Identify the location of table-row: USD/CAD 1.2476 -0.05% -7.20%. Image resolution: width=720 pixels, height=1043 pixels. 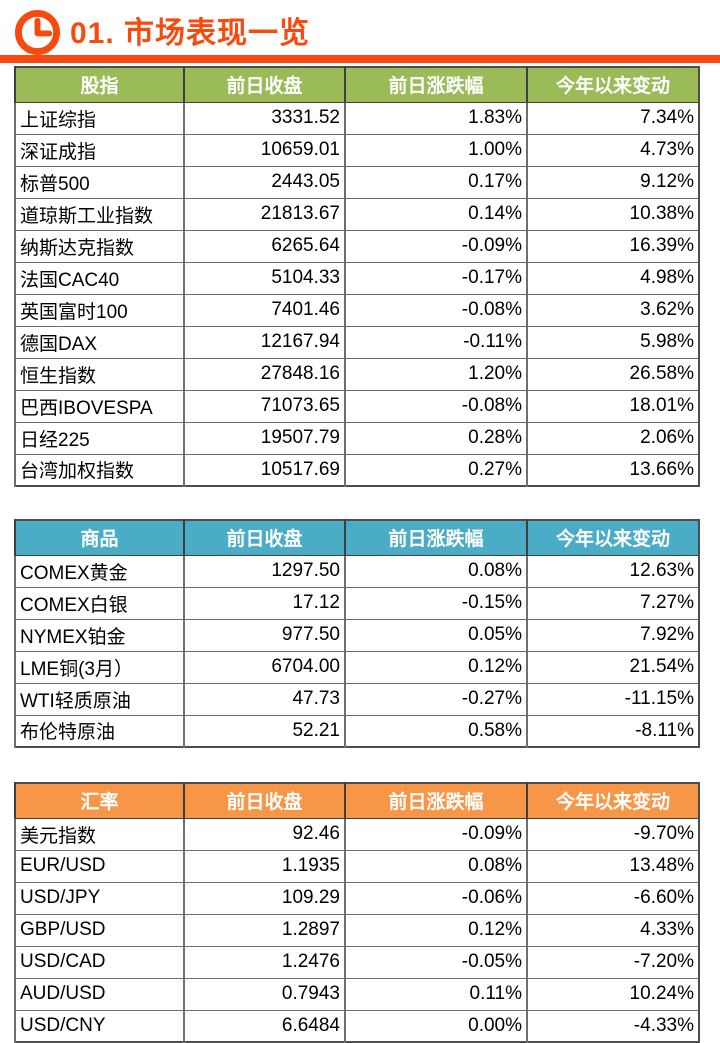
(357, 962).